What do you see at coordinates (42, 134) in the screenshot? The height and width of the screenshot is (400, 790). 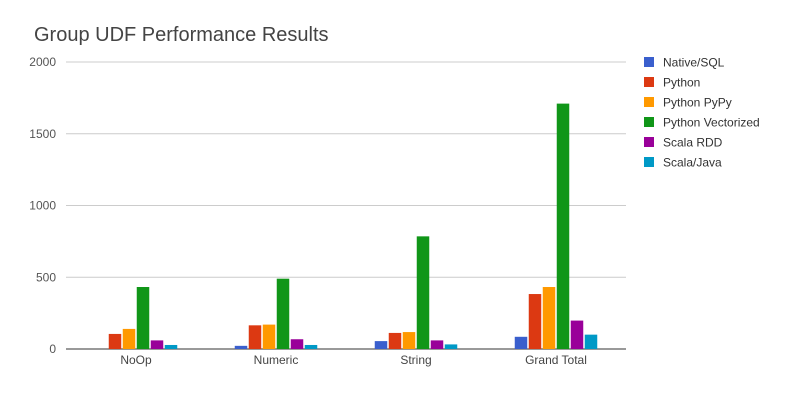 I see `y-tick-label: 1500` at bounding box center [42, 134].